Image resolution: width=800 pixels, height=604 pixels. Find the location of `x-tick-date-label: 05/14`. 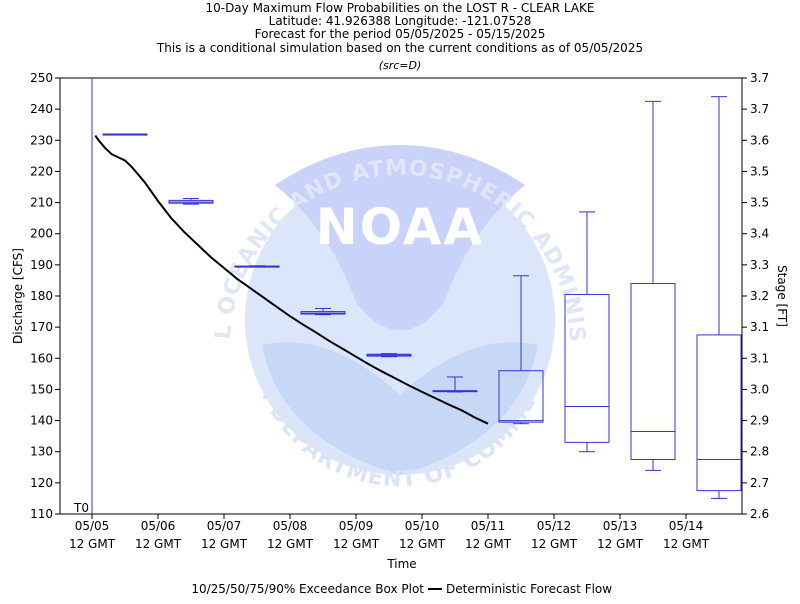

x-tick-date-label: 05/14 is located at coordinates (686, 526).